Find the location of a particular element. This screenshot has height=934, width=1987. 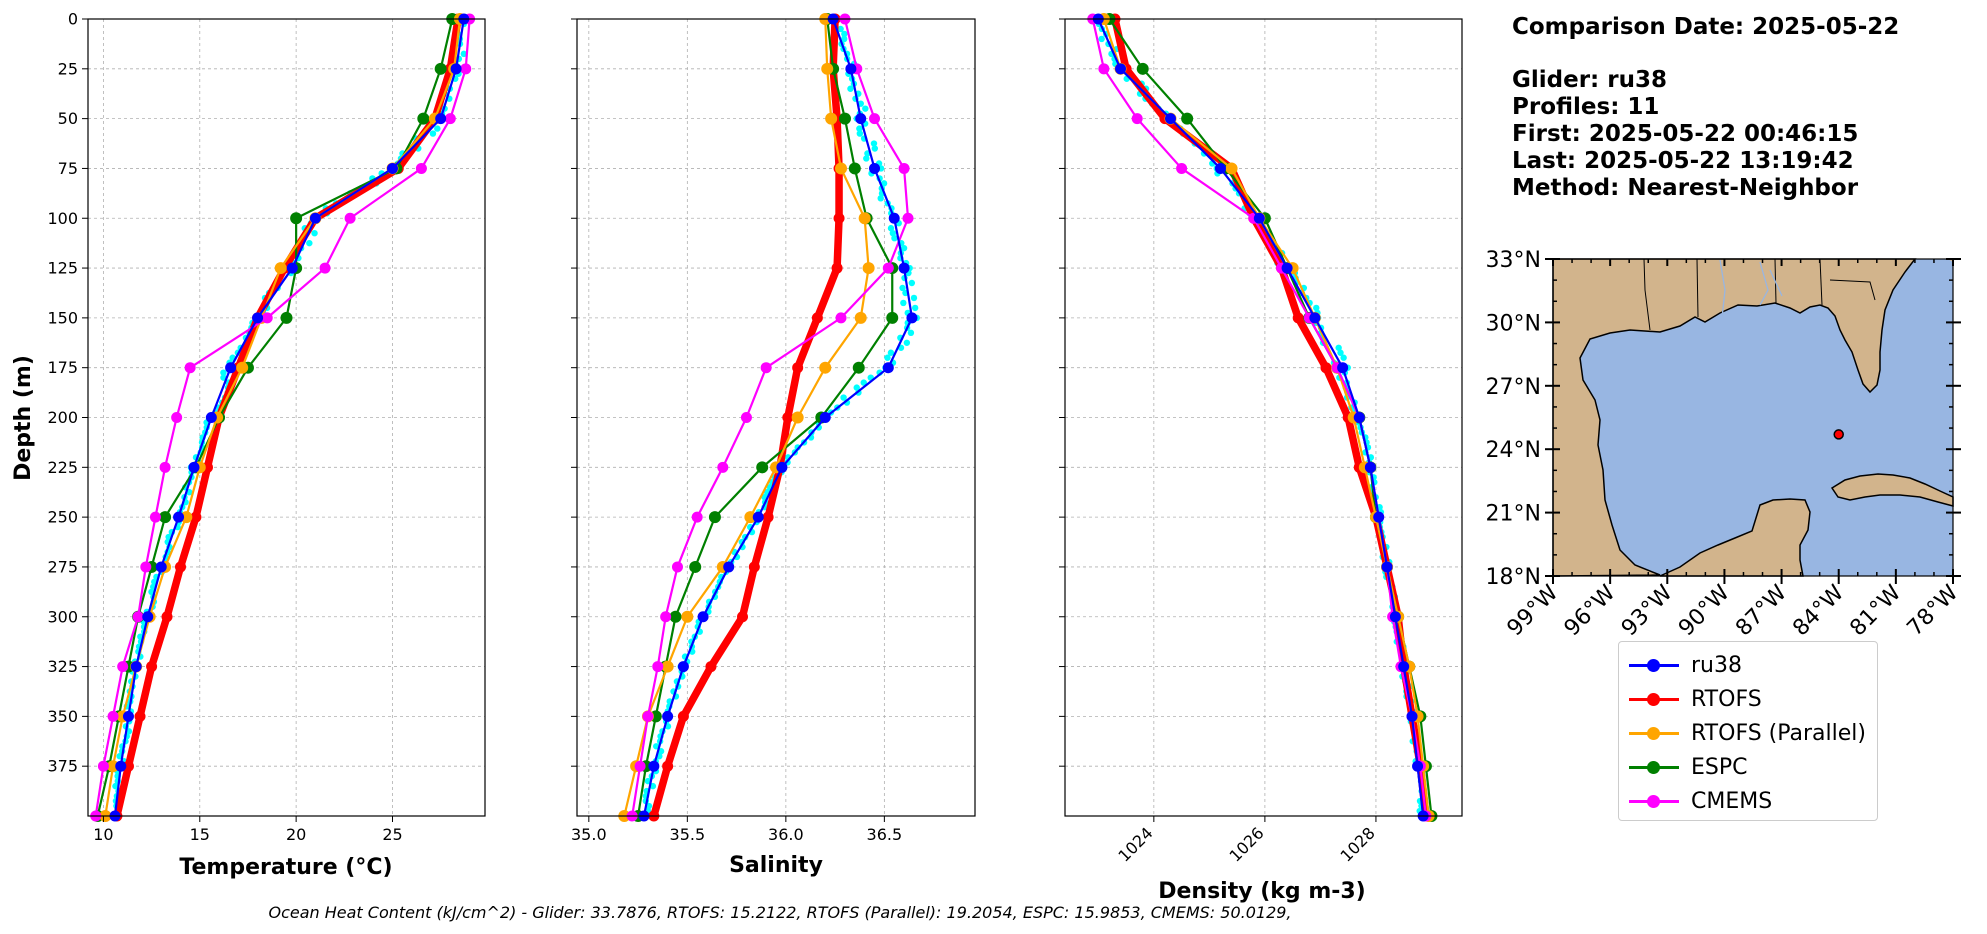

legend-swatch-cmems is located at coordinates (1654, 801).